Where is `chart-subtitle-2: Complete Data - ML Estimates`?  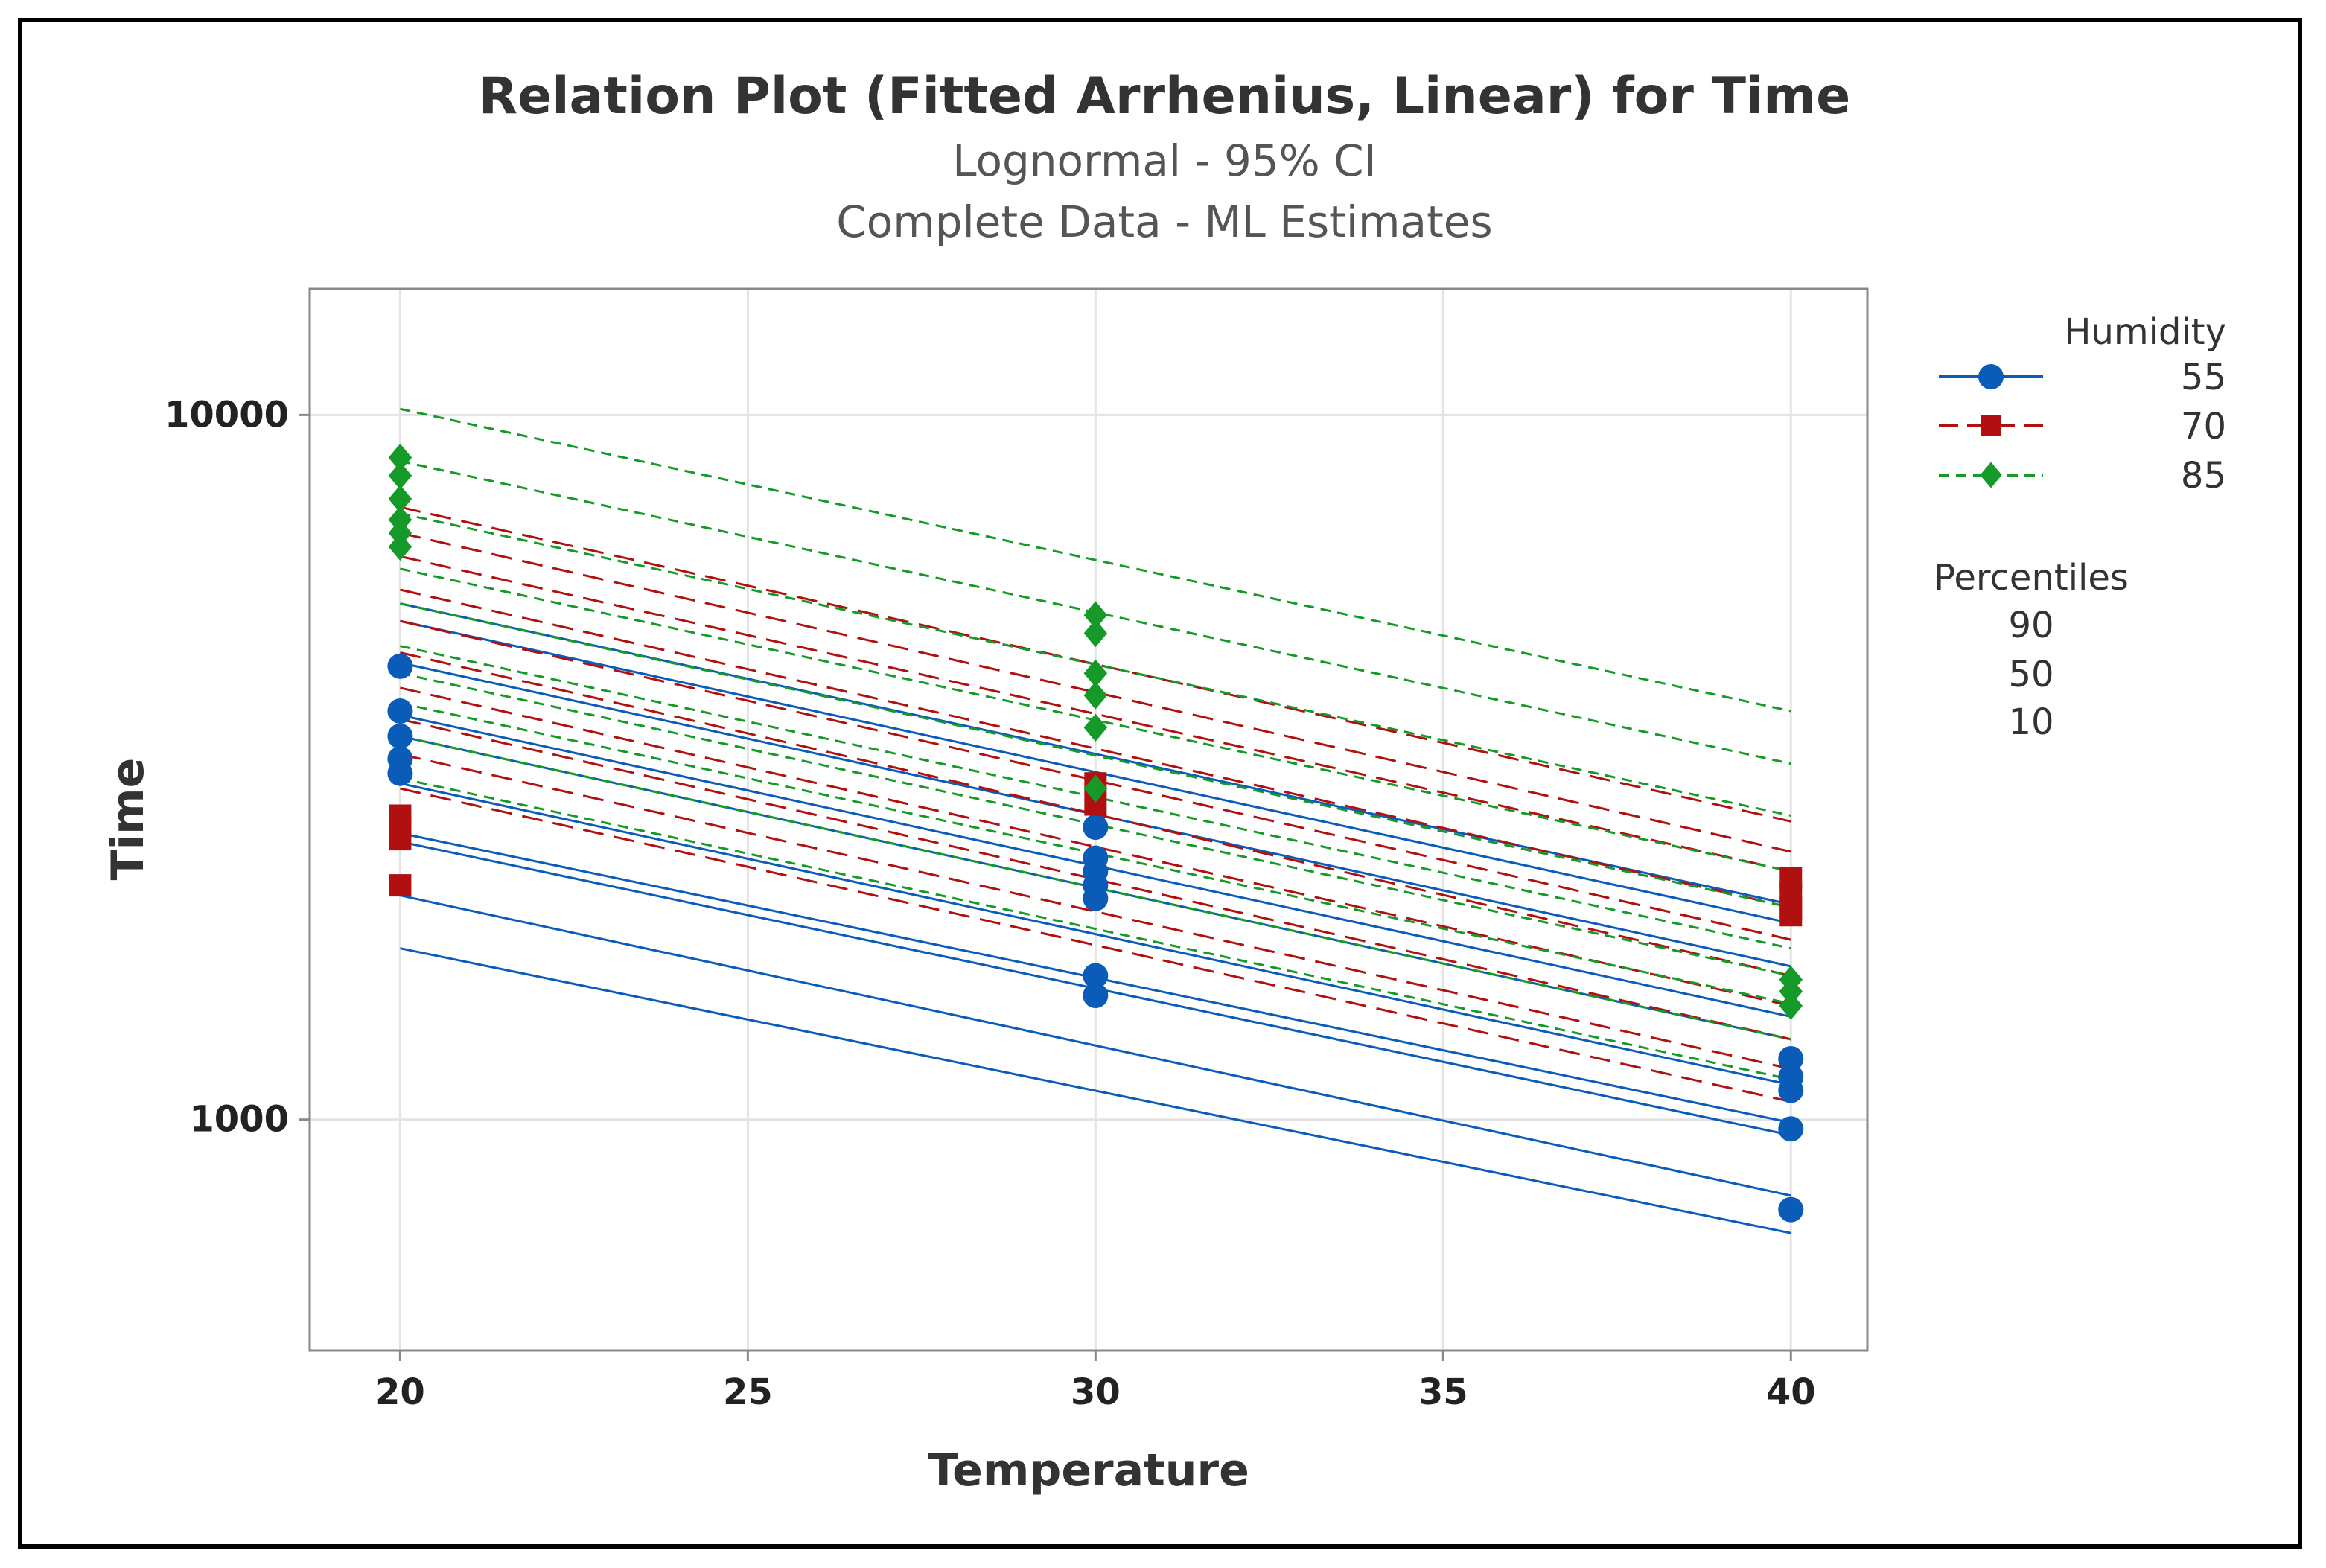
chart-subtitle-2: Complete Data - ML Estimates is located at coordinates (1164, 222).